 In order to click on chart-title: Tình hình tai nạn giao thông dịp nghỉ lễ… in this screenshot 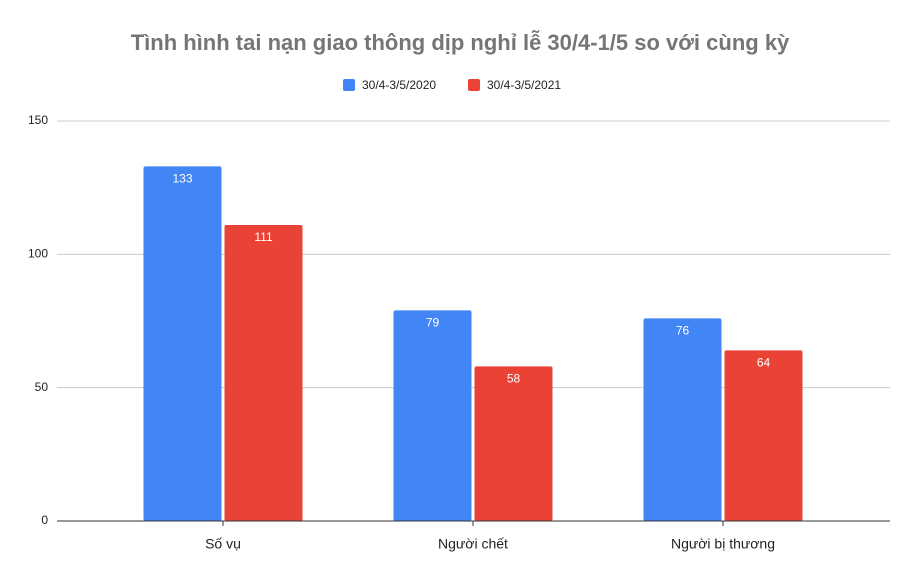, I will do `click(460, 42)`.